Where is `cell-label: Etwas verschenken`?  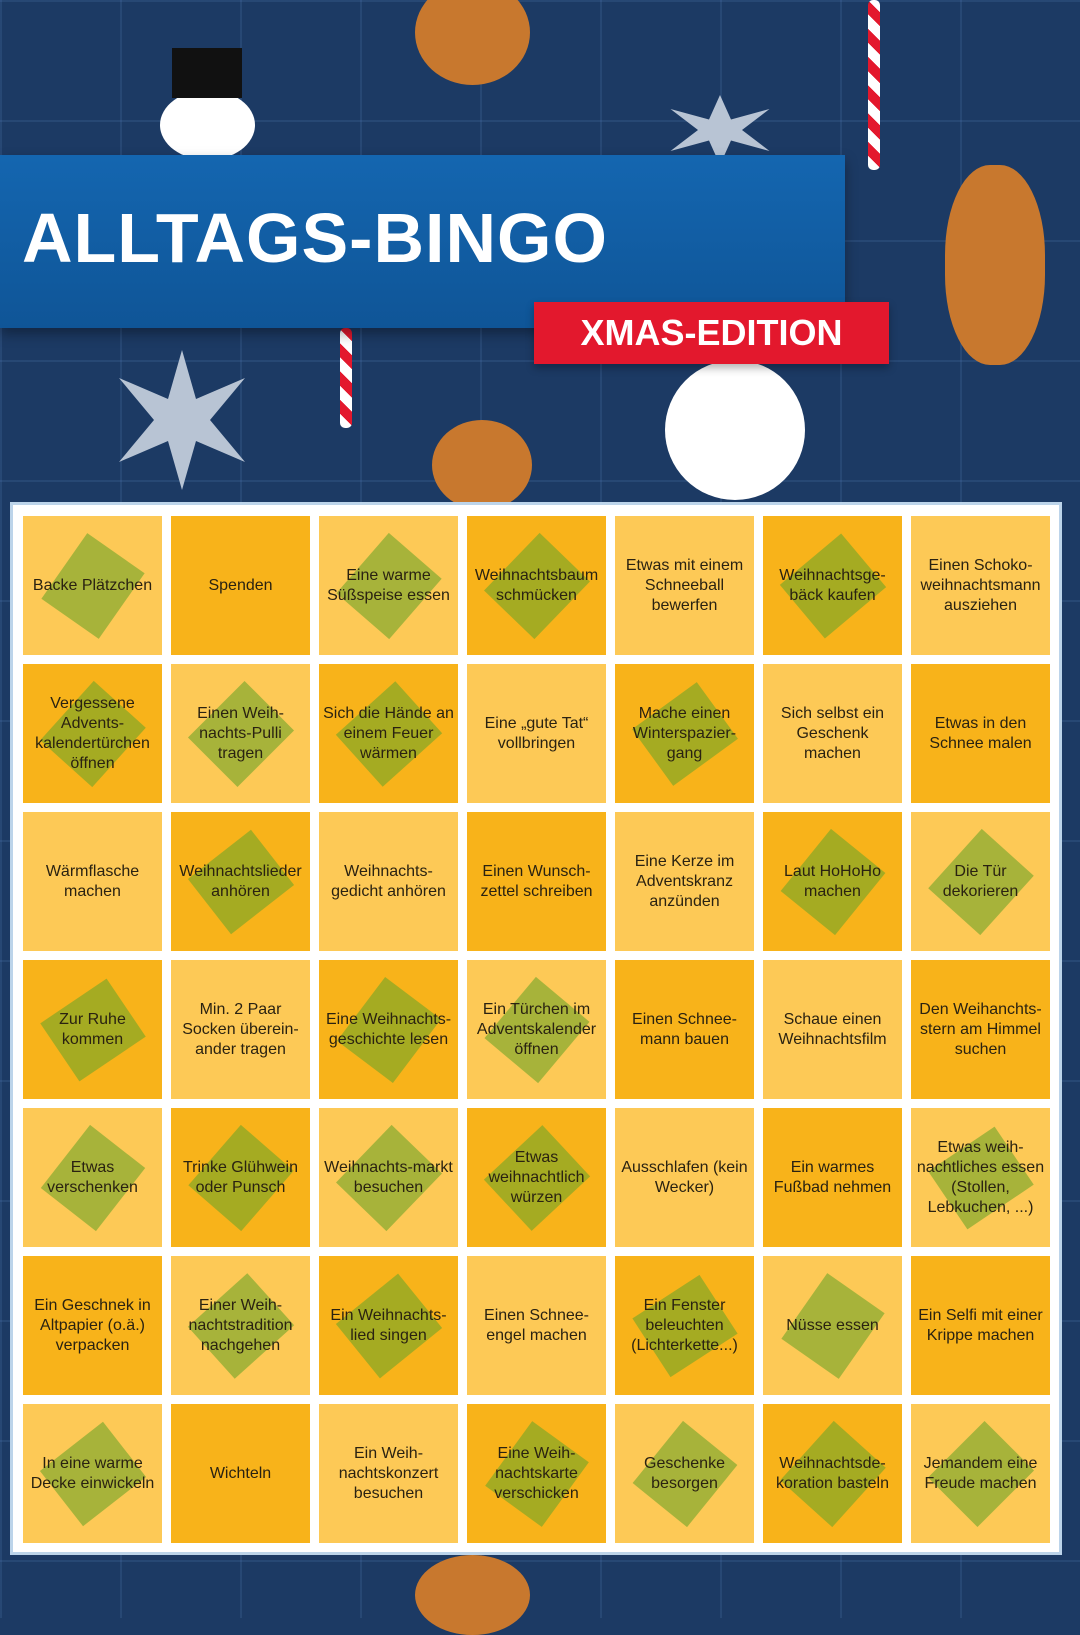
cell-label: Etwas verschenken is located at coordinates (92, 1177).